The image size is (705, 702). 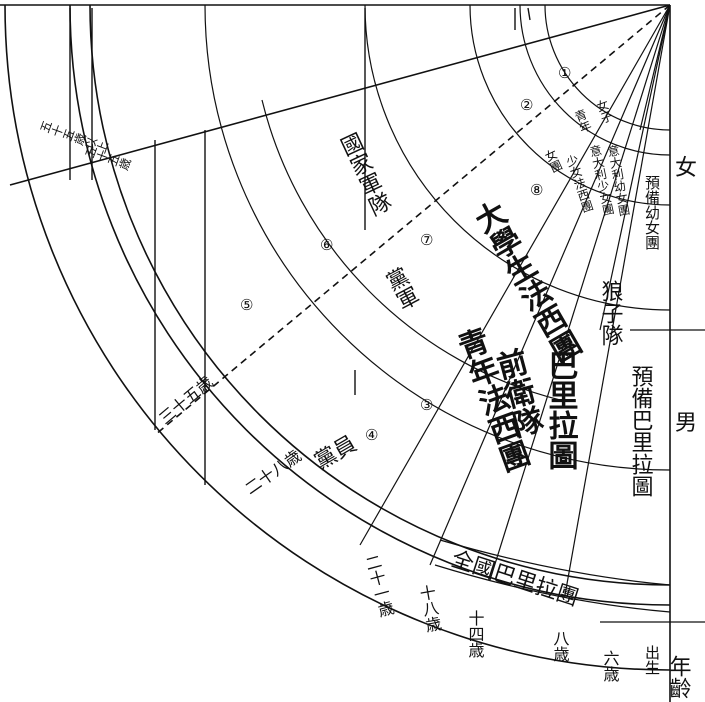 I want to click on label-balilla: 巴里拉圖, so click(x=561, y=410).